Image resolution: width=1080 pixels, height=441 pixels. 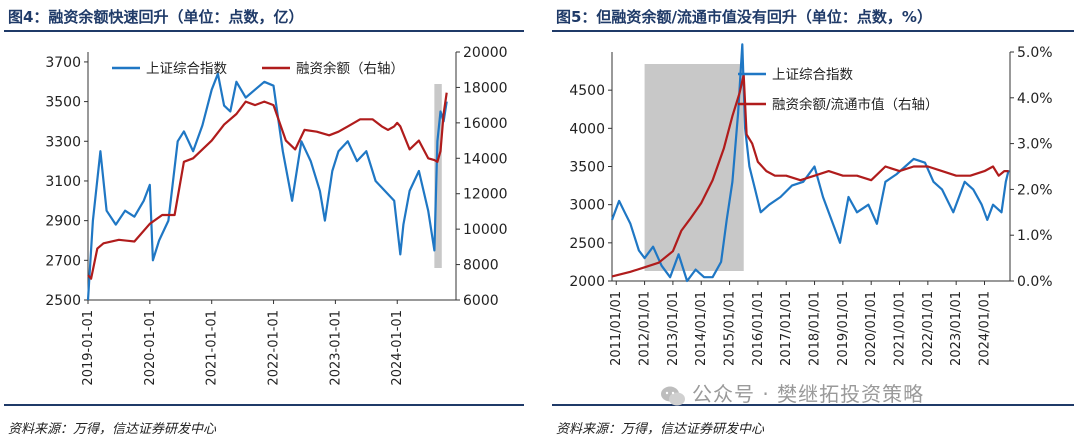 I want to click on x-tick-label: 2017/01/01, so click(x=786, y=328).